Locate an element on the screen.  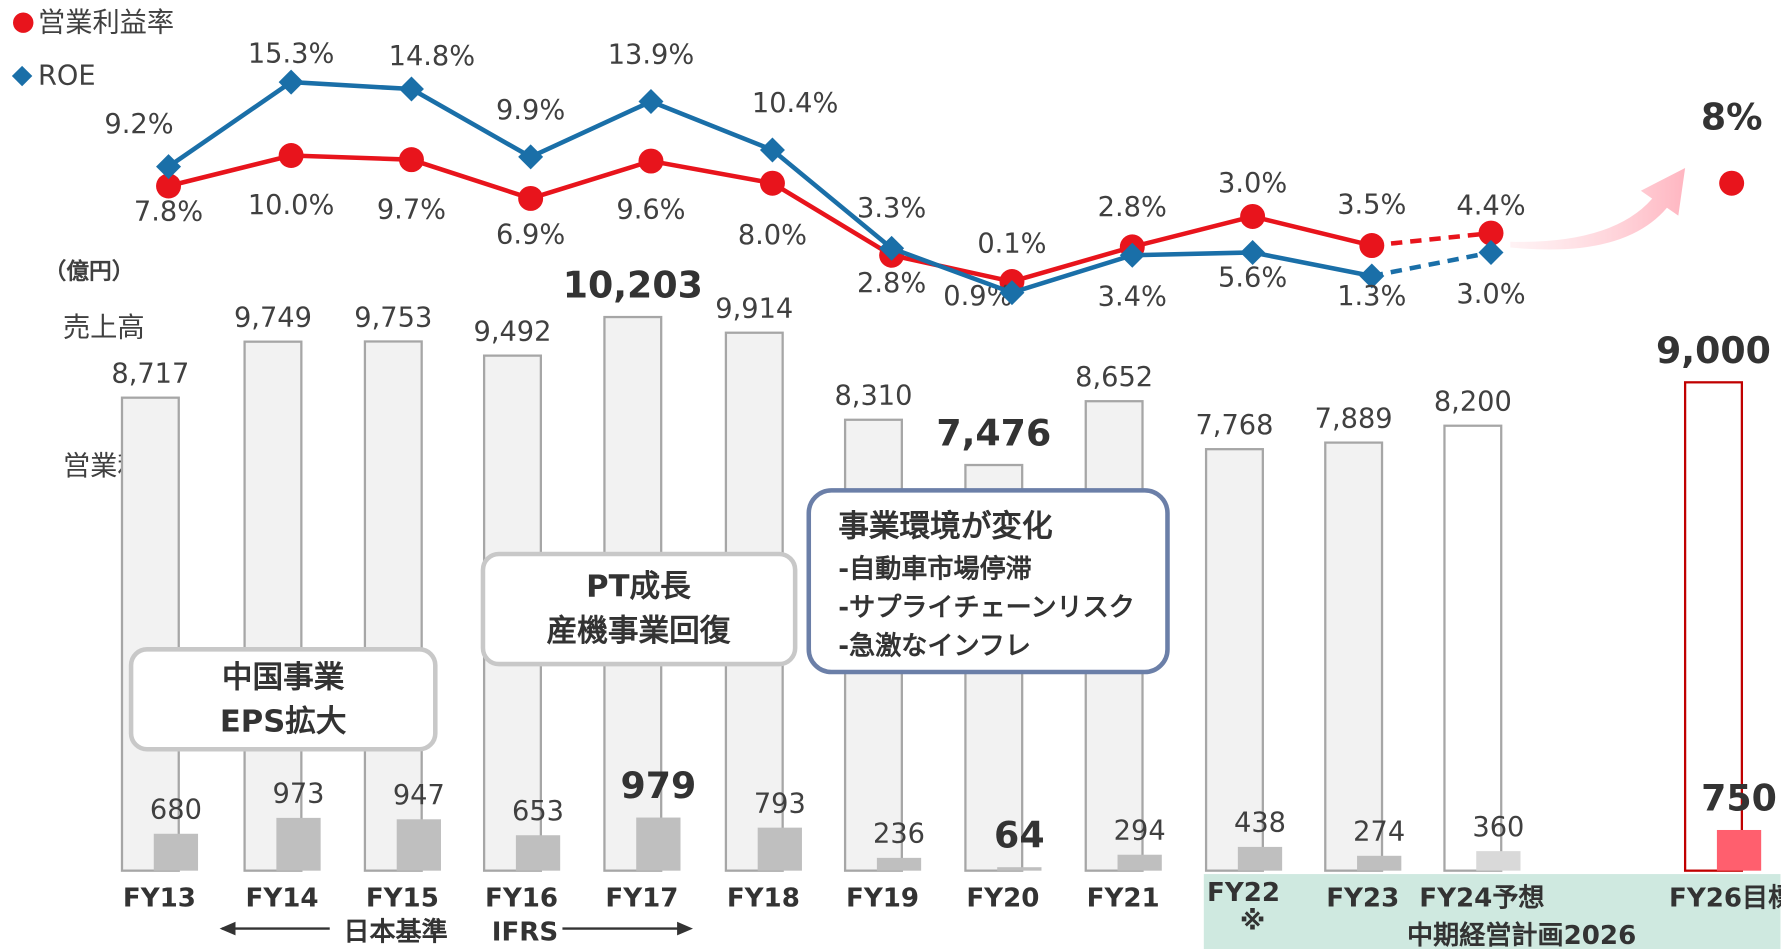
x-tick-label: FY15 is located at coordinates (402, 899).